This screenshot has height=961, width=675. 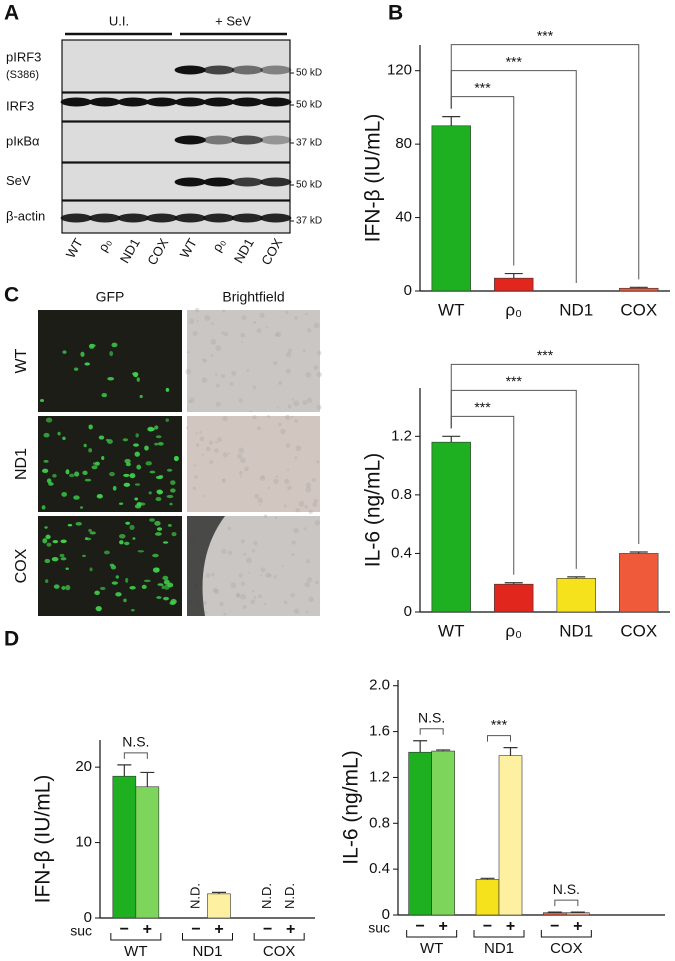 I want to click on significance-bracket, so click(x=566, y=903).